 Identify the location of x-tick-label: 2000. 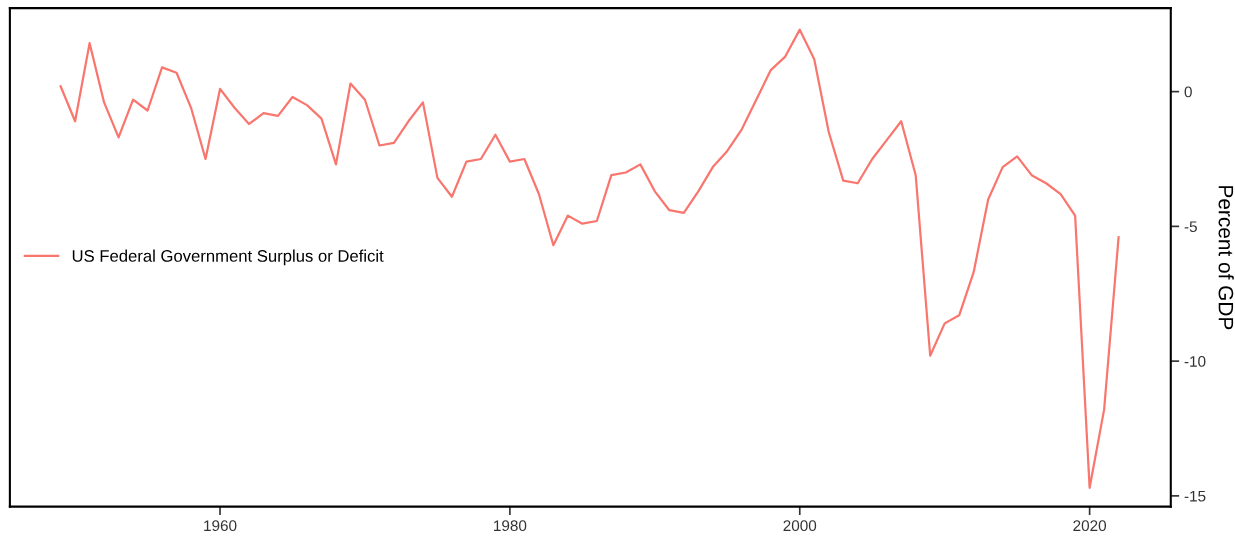
(800, 526).